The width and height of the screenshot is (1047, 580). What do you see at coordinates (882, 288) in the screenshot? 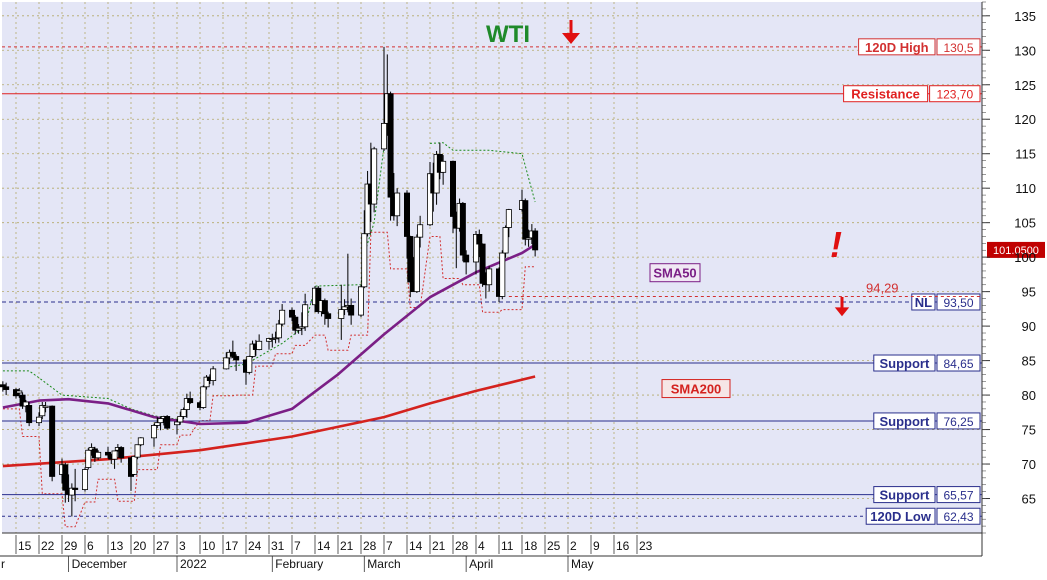
I see `level-94-label: 94,29` at bounding box center [882, 288].